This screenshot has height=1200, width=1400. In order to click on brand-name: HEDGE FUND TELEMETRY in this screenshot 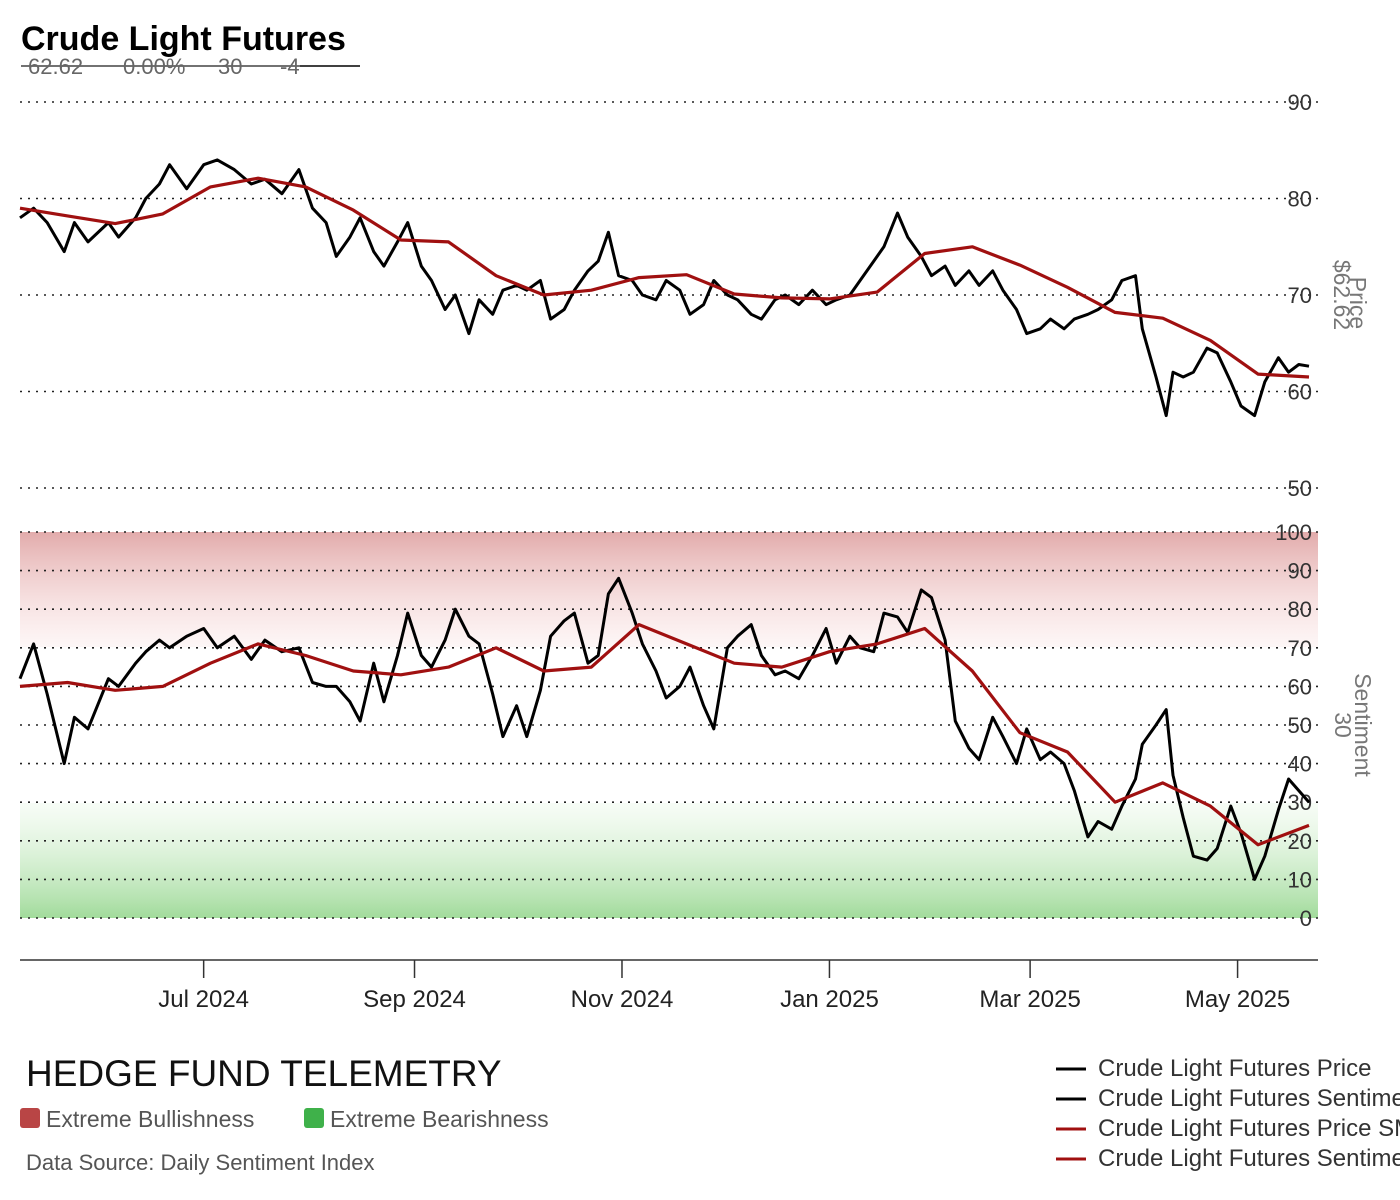, I will do `click(264, 1073)`.